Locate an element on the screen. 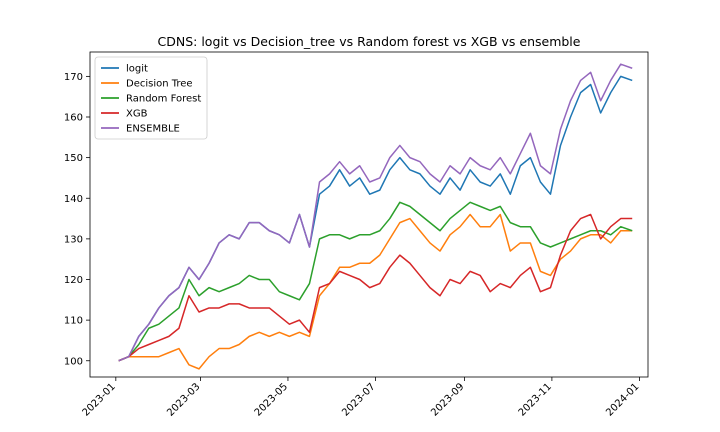 Image resolution: width=720 pixels, height=432 pixels. x-tick-label: 2023-11 is located at coordinates (535, 399).